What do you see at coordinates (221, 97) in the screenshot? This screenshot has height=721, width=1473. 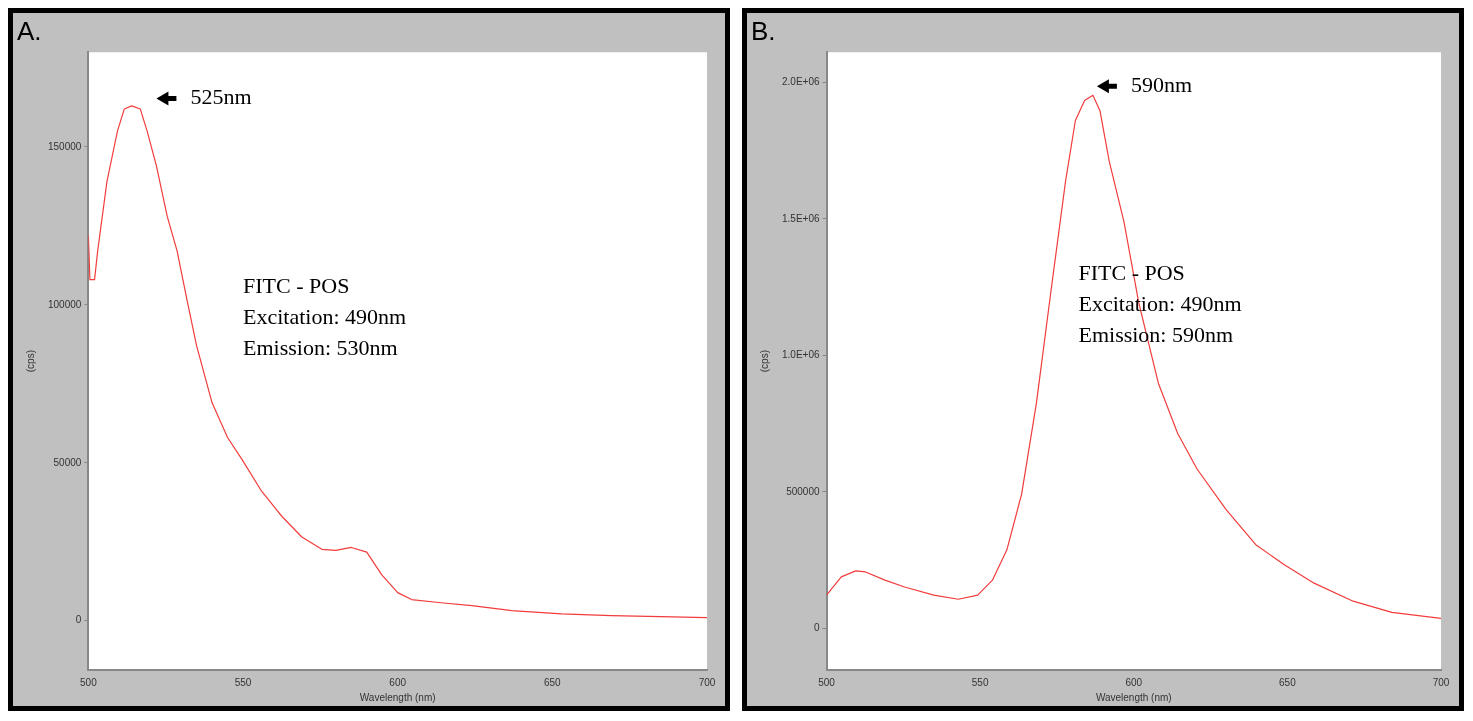 I see `annotation: 525nm` at bounding box center [221, 97].